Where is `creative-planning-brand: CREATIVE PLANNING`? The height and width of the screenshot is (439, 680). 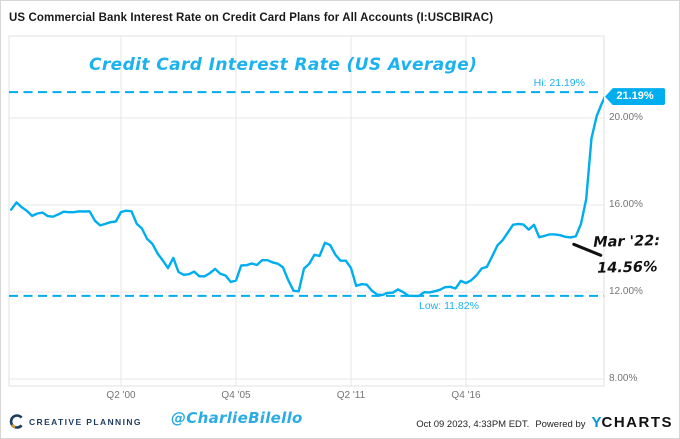
creative-planning-brand: CREATIVE PLANNING is located at coordinates (75, 421).